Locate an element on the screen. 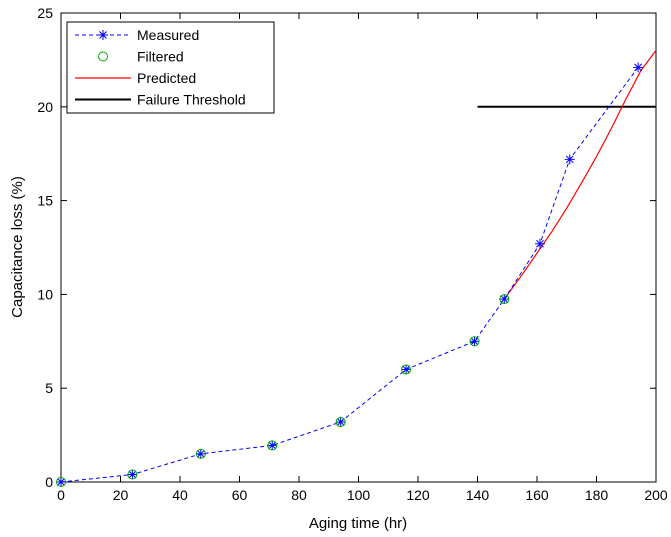 This screenshot has height=537, width=671. y-tick-label: 10 is located at coordinates (45, 294).